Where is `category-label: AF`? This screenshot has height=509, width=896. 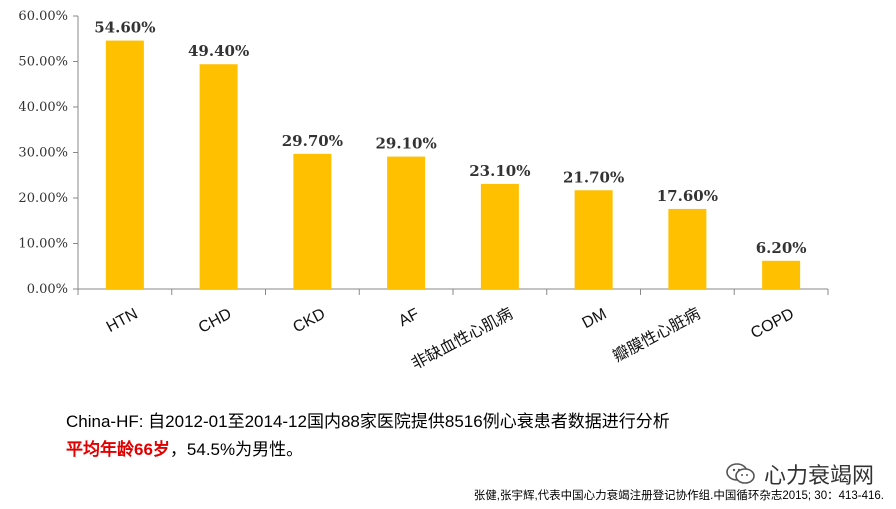
category-label: AF is located at coordinates (409, 317).